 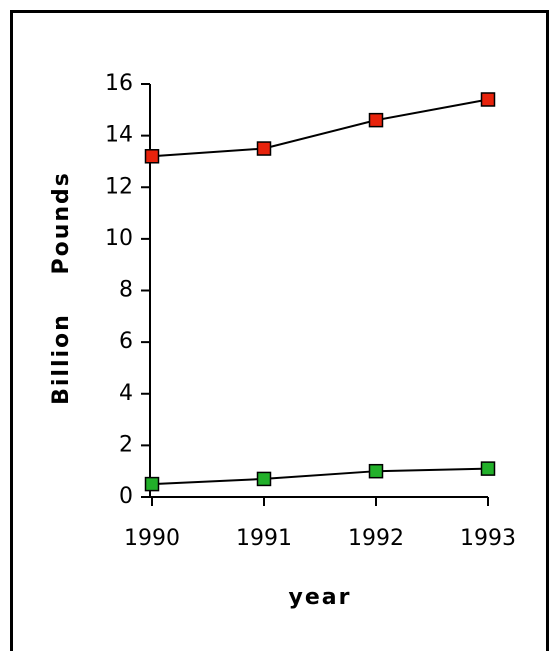 I want to click on y-tick-label: 10, so click(x=119, y=238).